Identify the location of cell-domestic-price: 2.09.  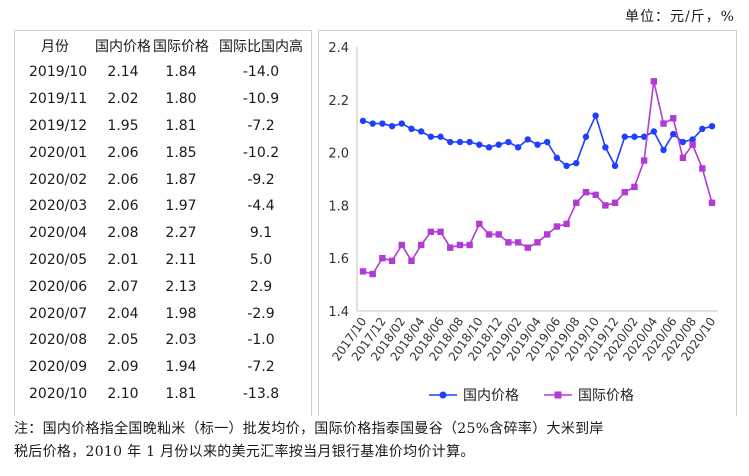
(123, 367).